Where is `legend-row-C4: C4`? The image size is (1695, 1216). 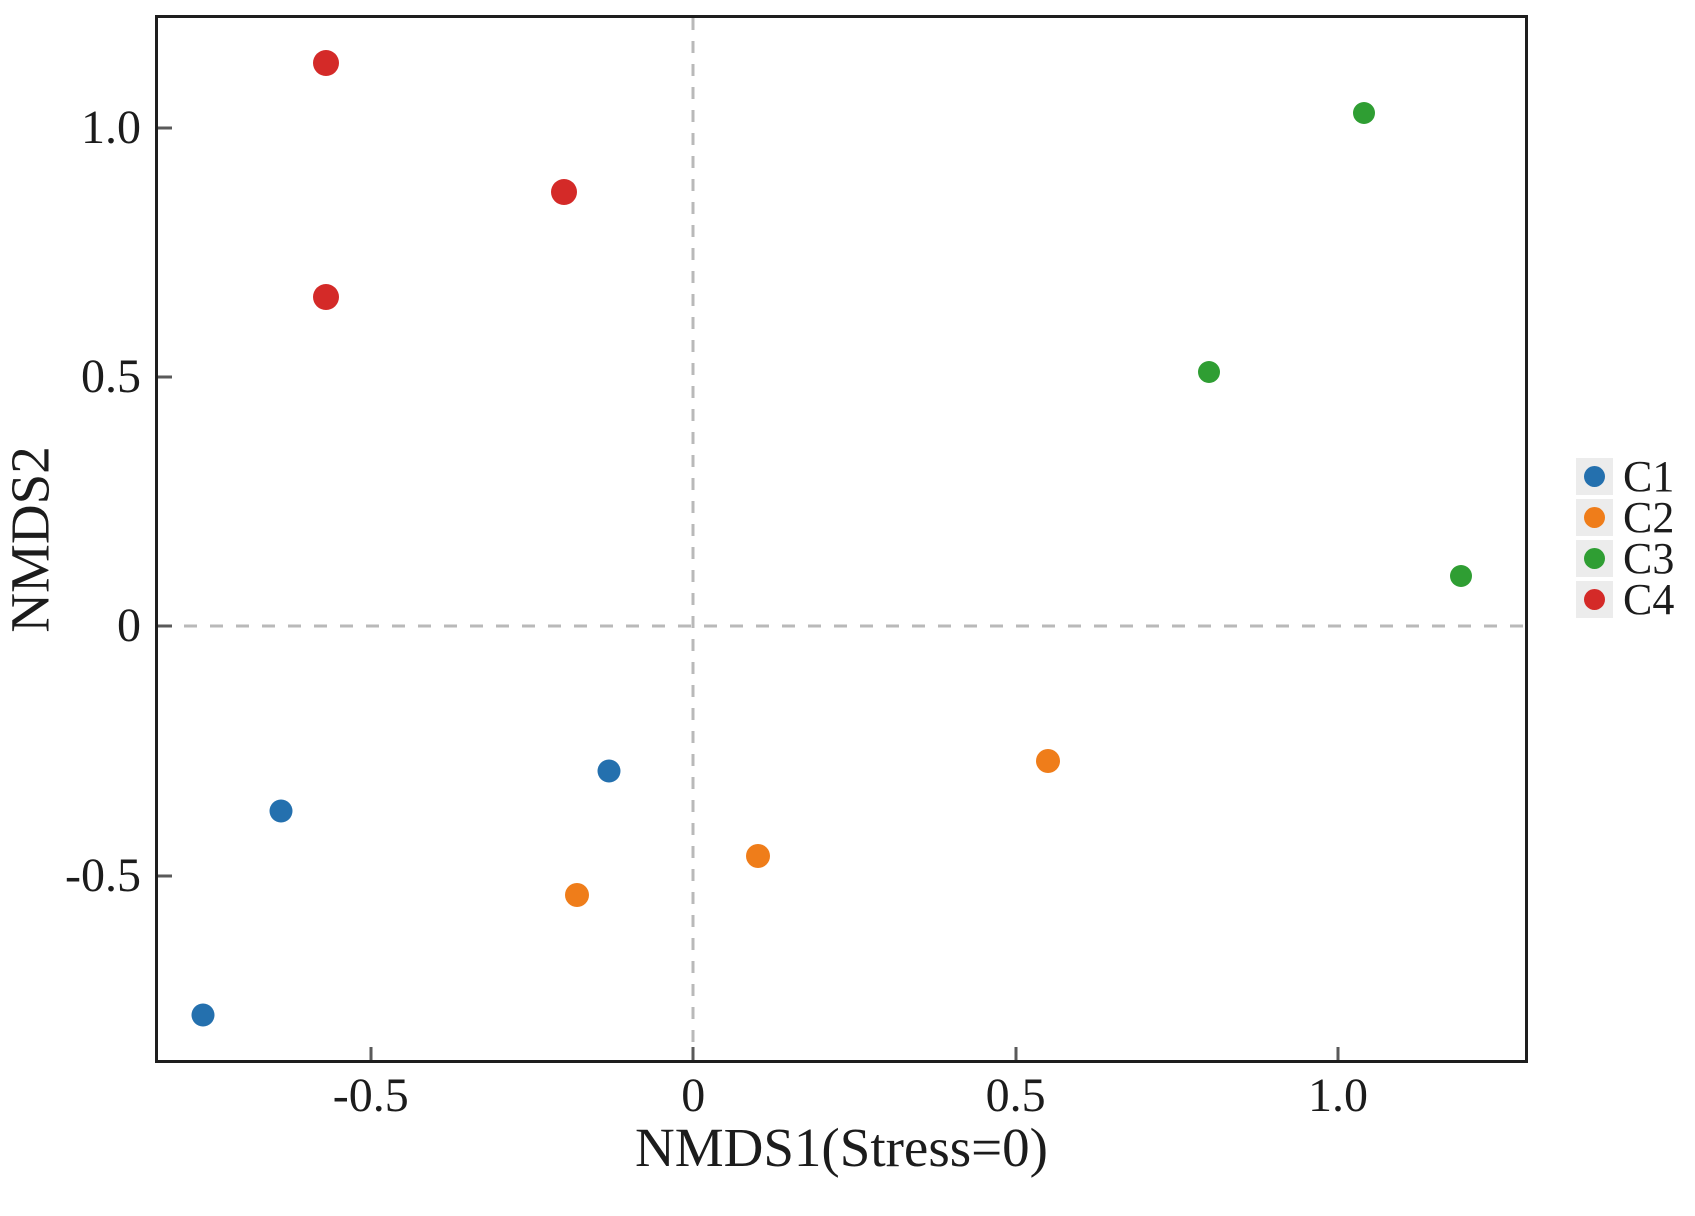 legend-row-C4: C4 is located at coordinates (1625, 599).